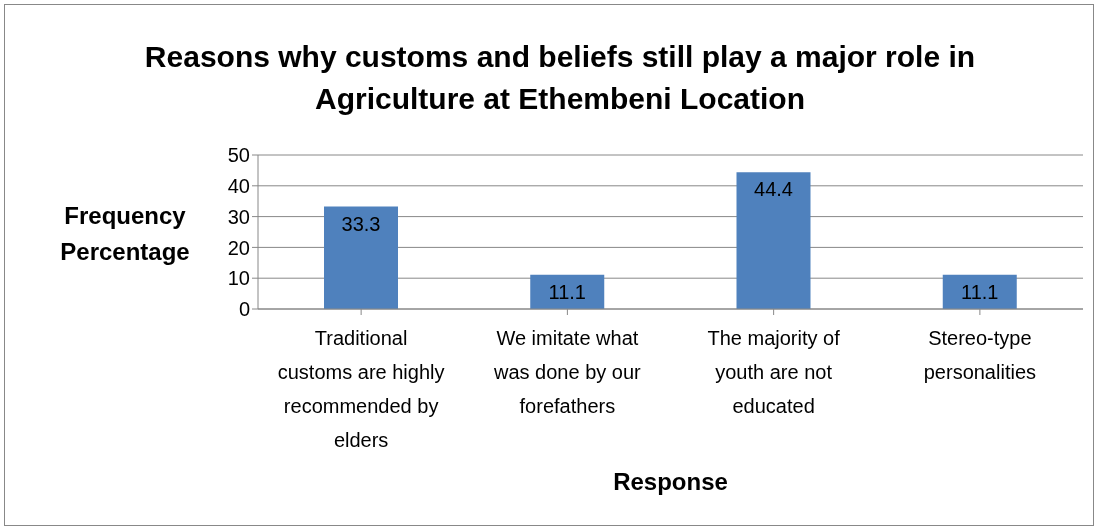 The image size is (1098, 530). Describe the element at coordinates (773, 189) in the screenshot. I see `data-label: 44.4` at that location.